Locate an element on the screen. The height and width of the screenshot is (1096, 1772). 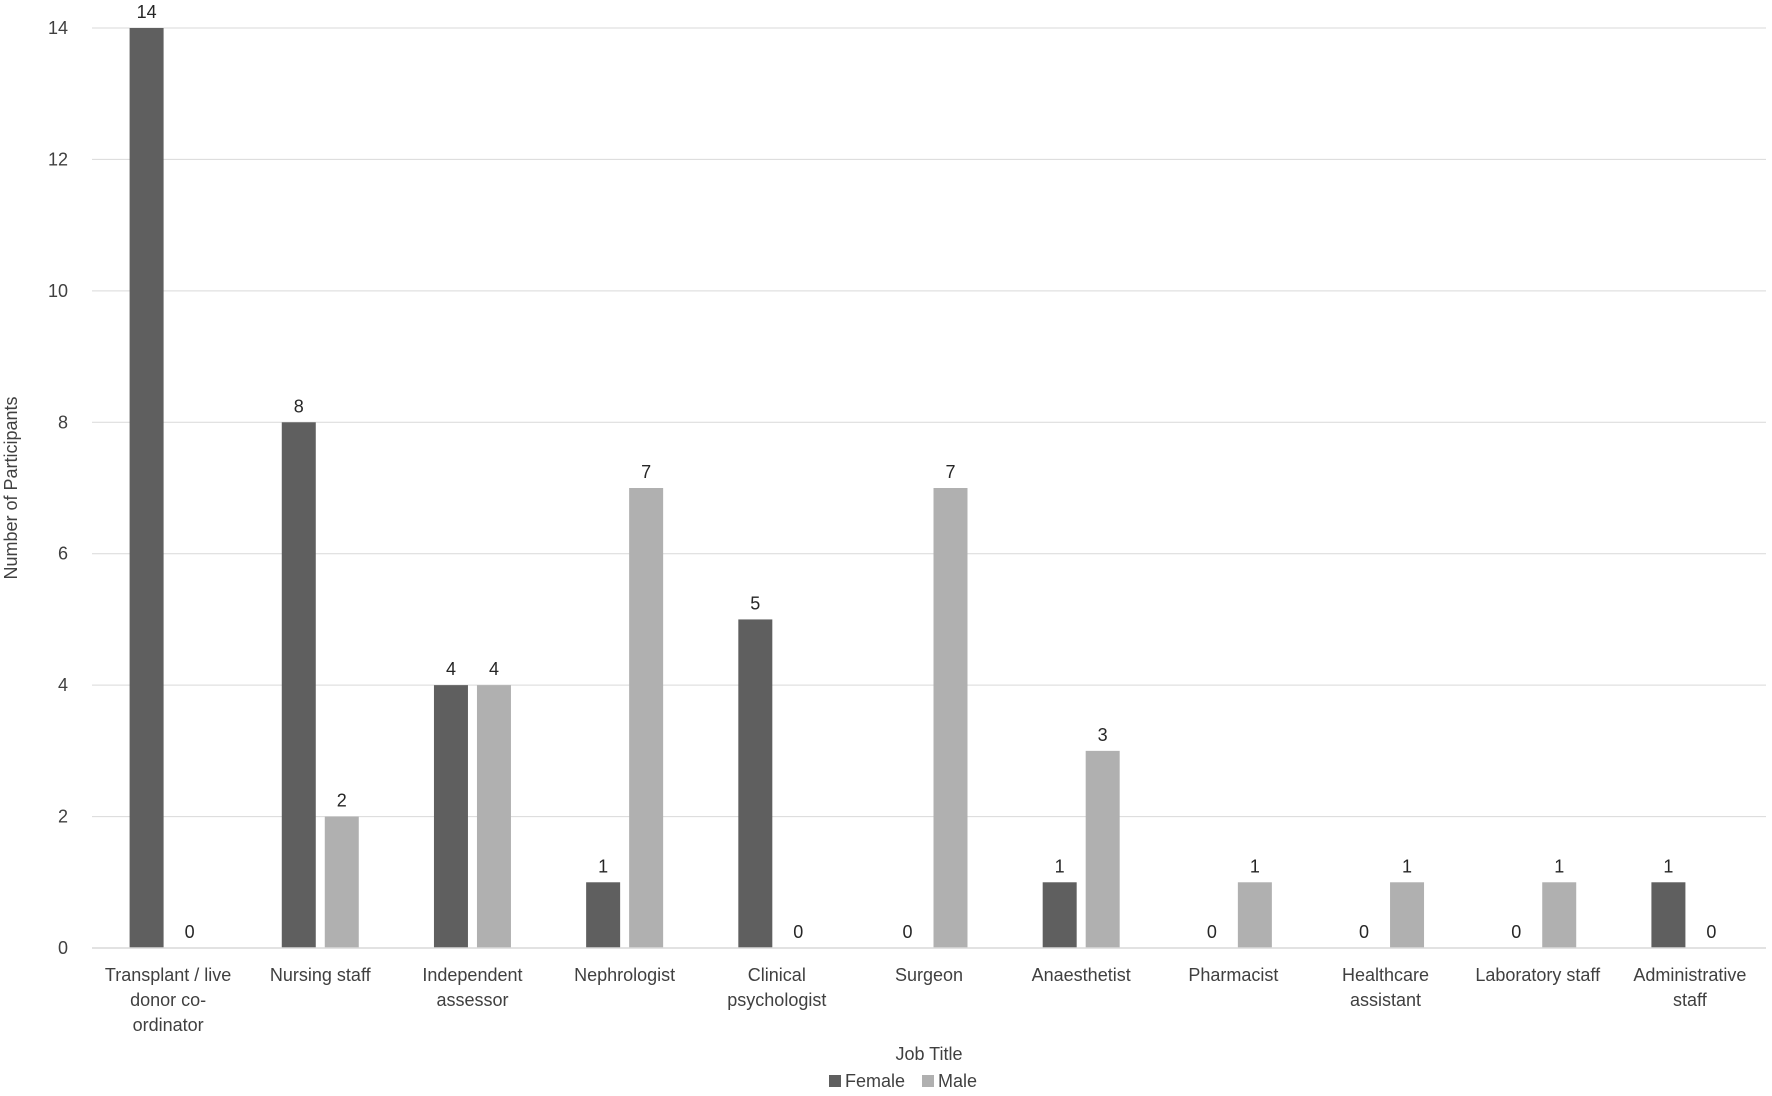
y-tick-label: 12 is located at coordinates (58, 159).